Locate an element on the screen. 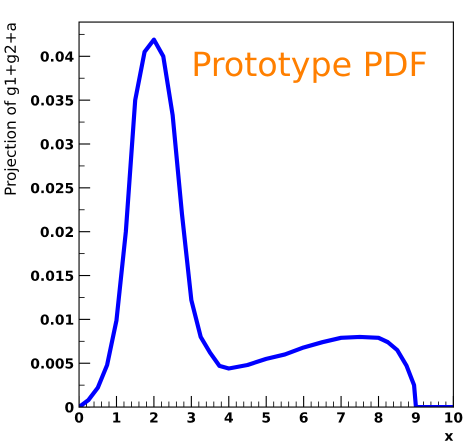  y-axis-title: Projection of g1+g2+a is located at coordinates (11, 108).